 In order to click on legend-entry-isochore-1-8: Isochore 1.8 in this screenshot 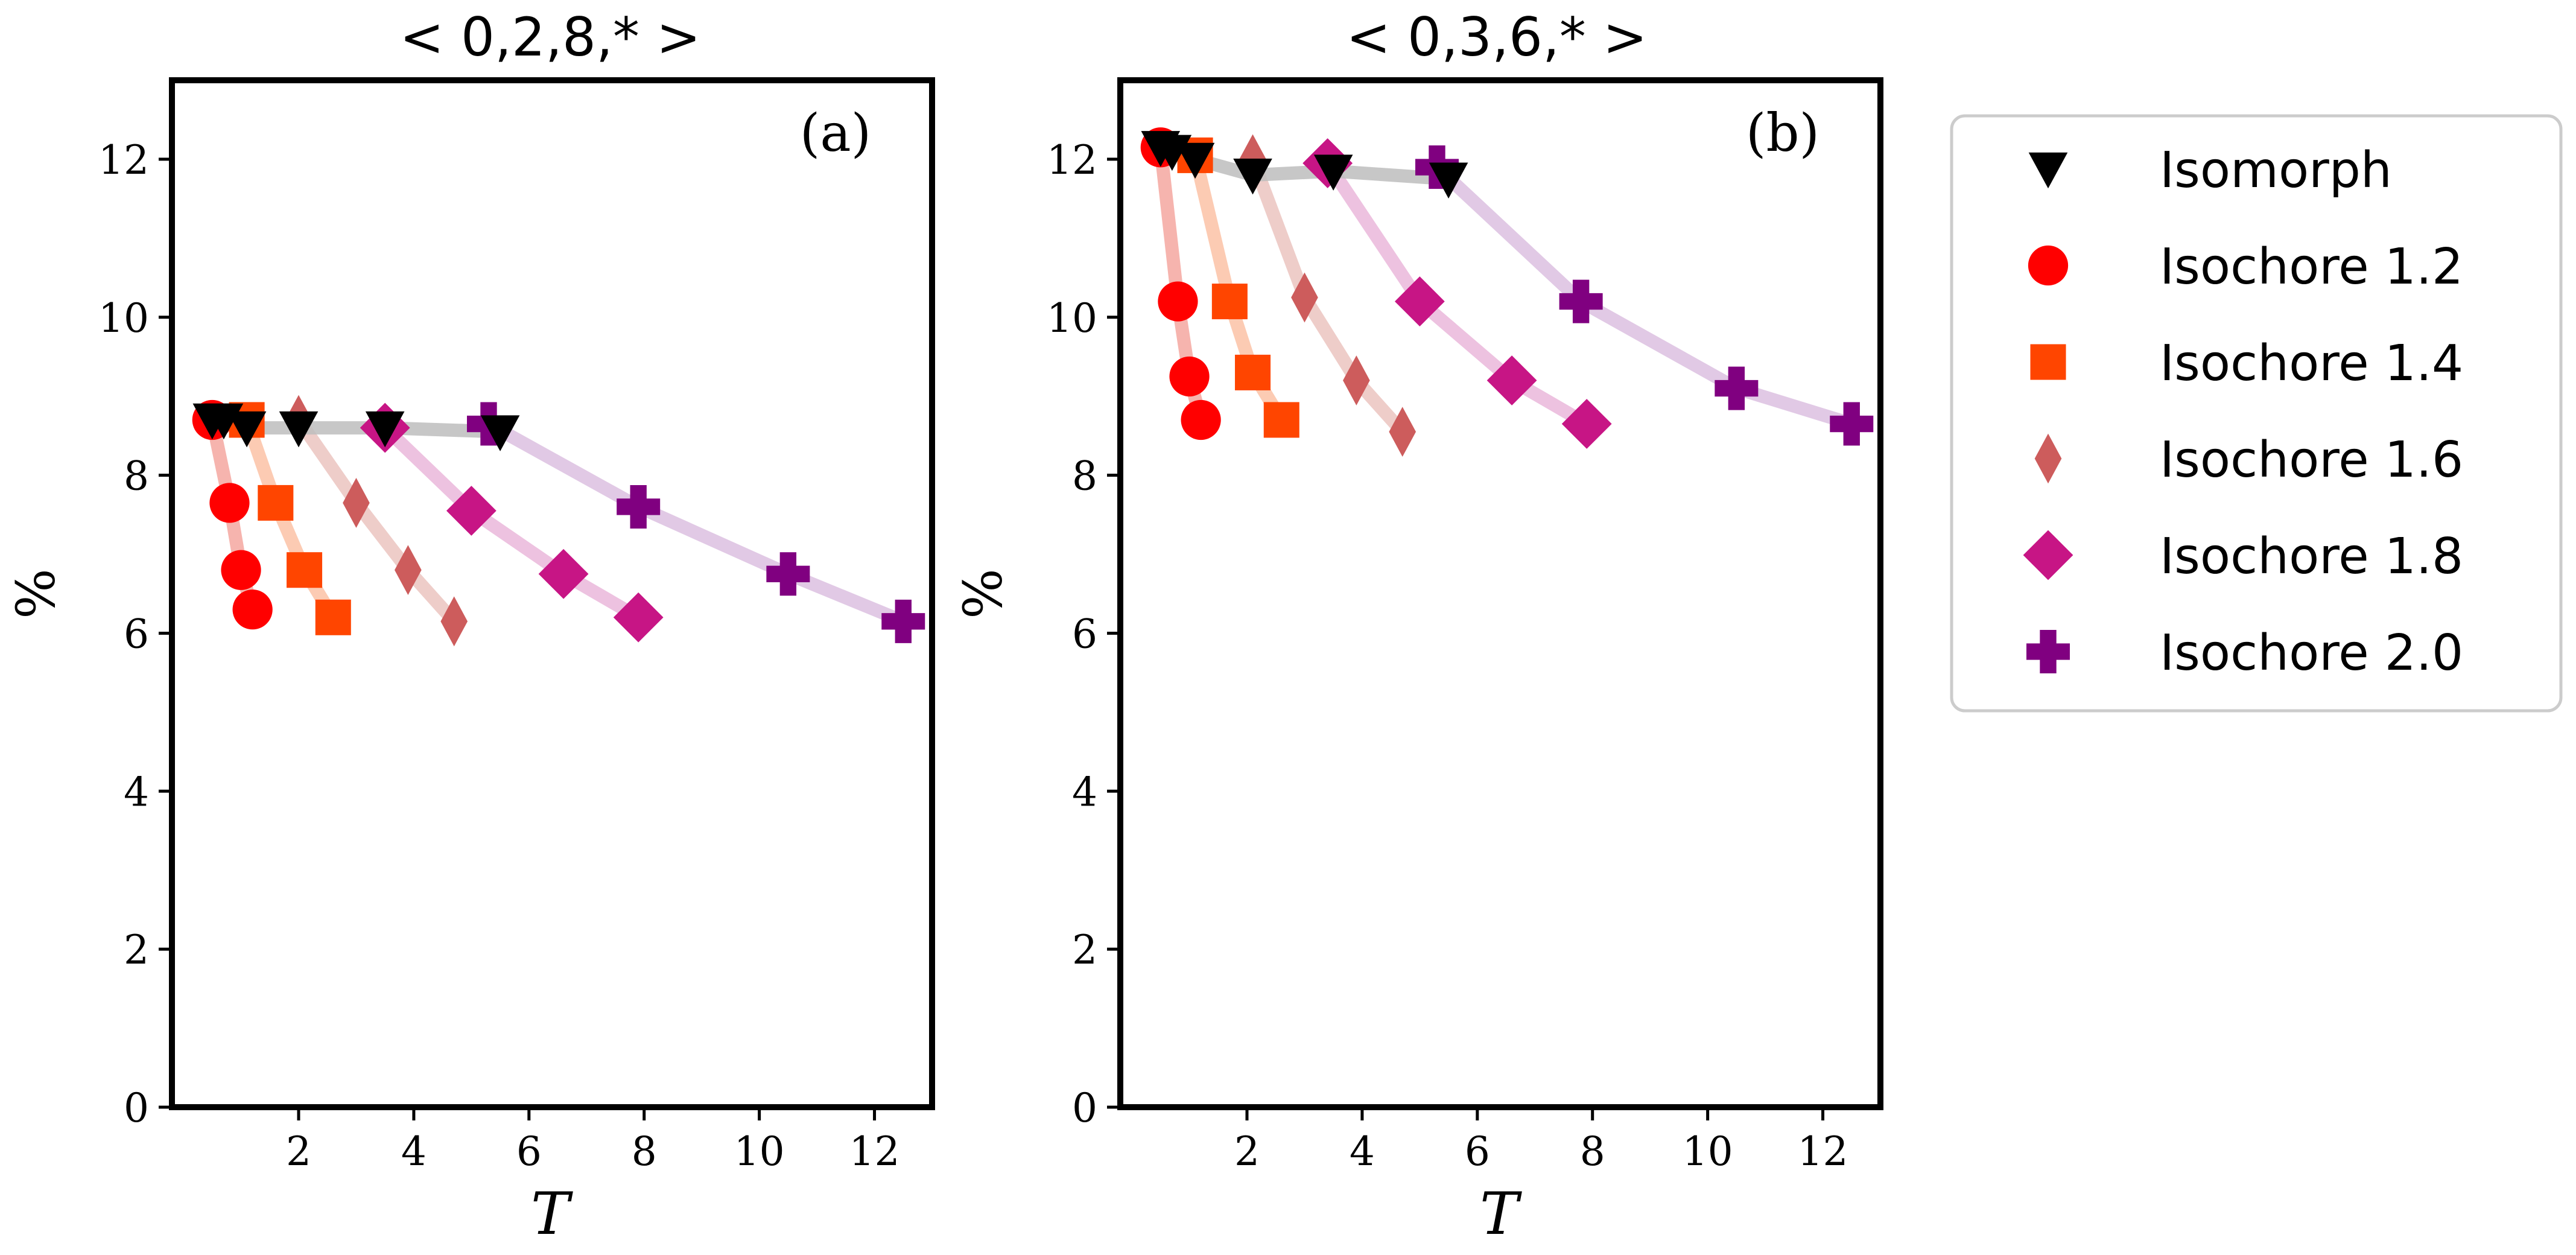, I will do `click(2243, 556)`.